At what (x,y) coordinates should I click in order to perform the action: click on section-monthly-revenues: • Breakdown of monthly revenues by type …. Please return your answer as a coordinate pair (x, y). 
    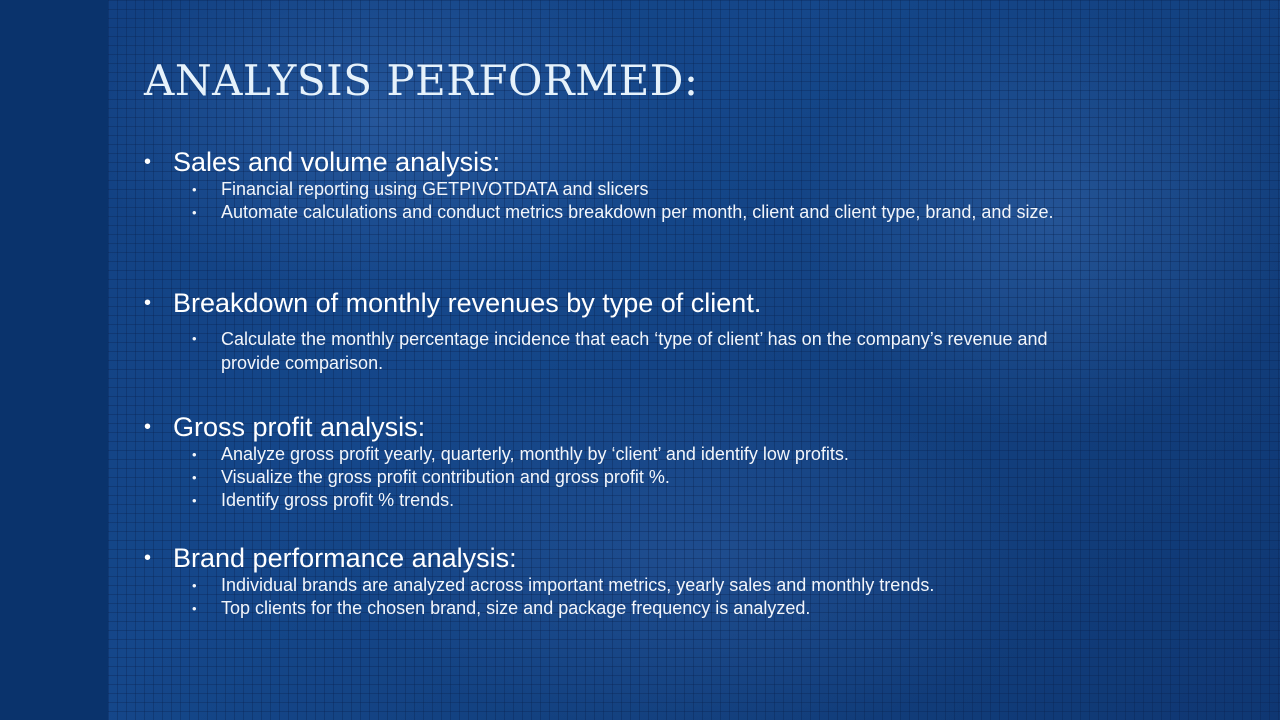
    Looking at the image, I should click on (614, 331).